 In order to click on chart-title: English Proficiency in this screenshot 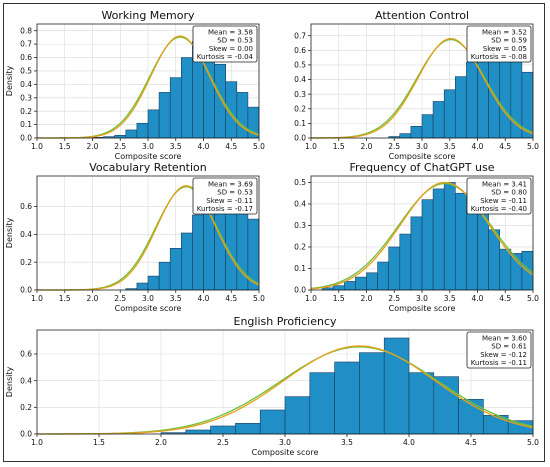, I will do `click(285, 321)`.